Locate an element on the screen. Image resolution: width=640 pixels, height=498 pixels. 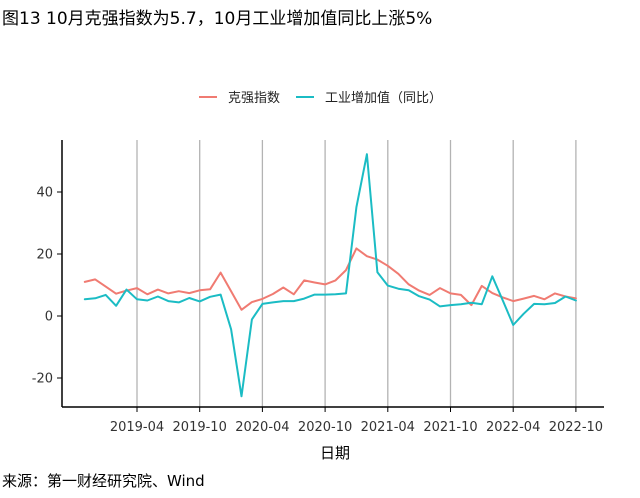
figure-title: 图13 10月克强指数为5.7，10月工业增加值同比上涨5% is located at coordinates (217, 19).